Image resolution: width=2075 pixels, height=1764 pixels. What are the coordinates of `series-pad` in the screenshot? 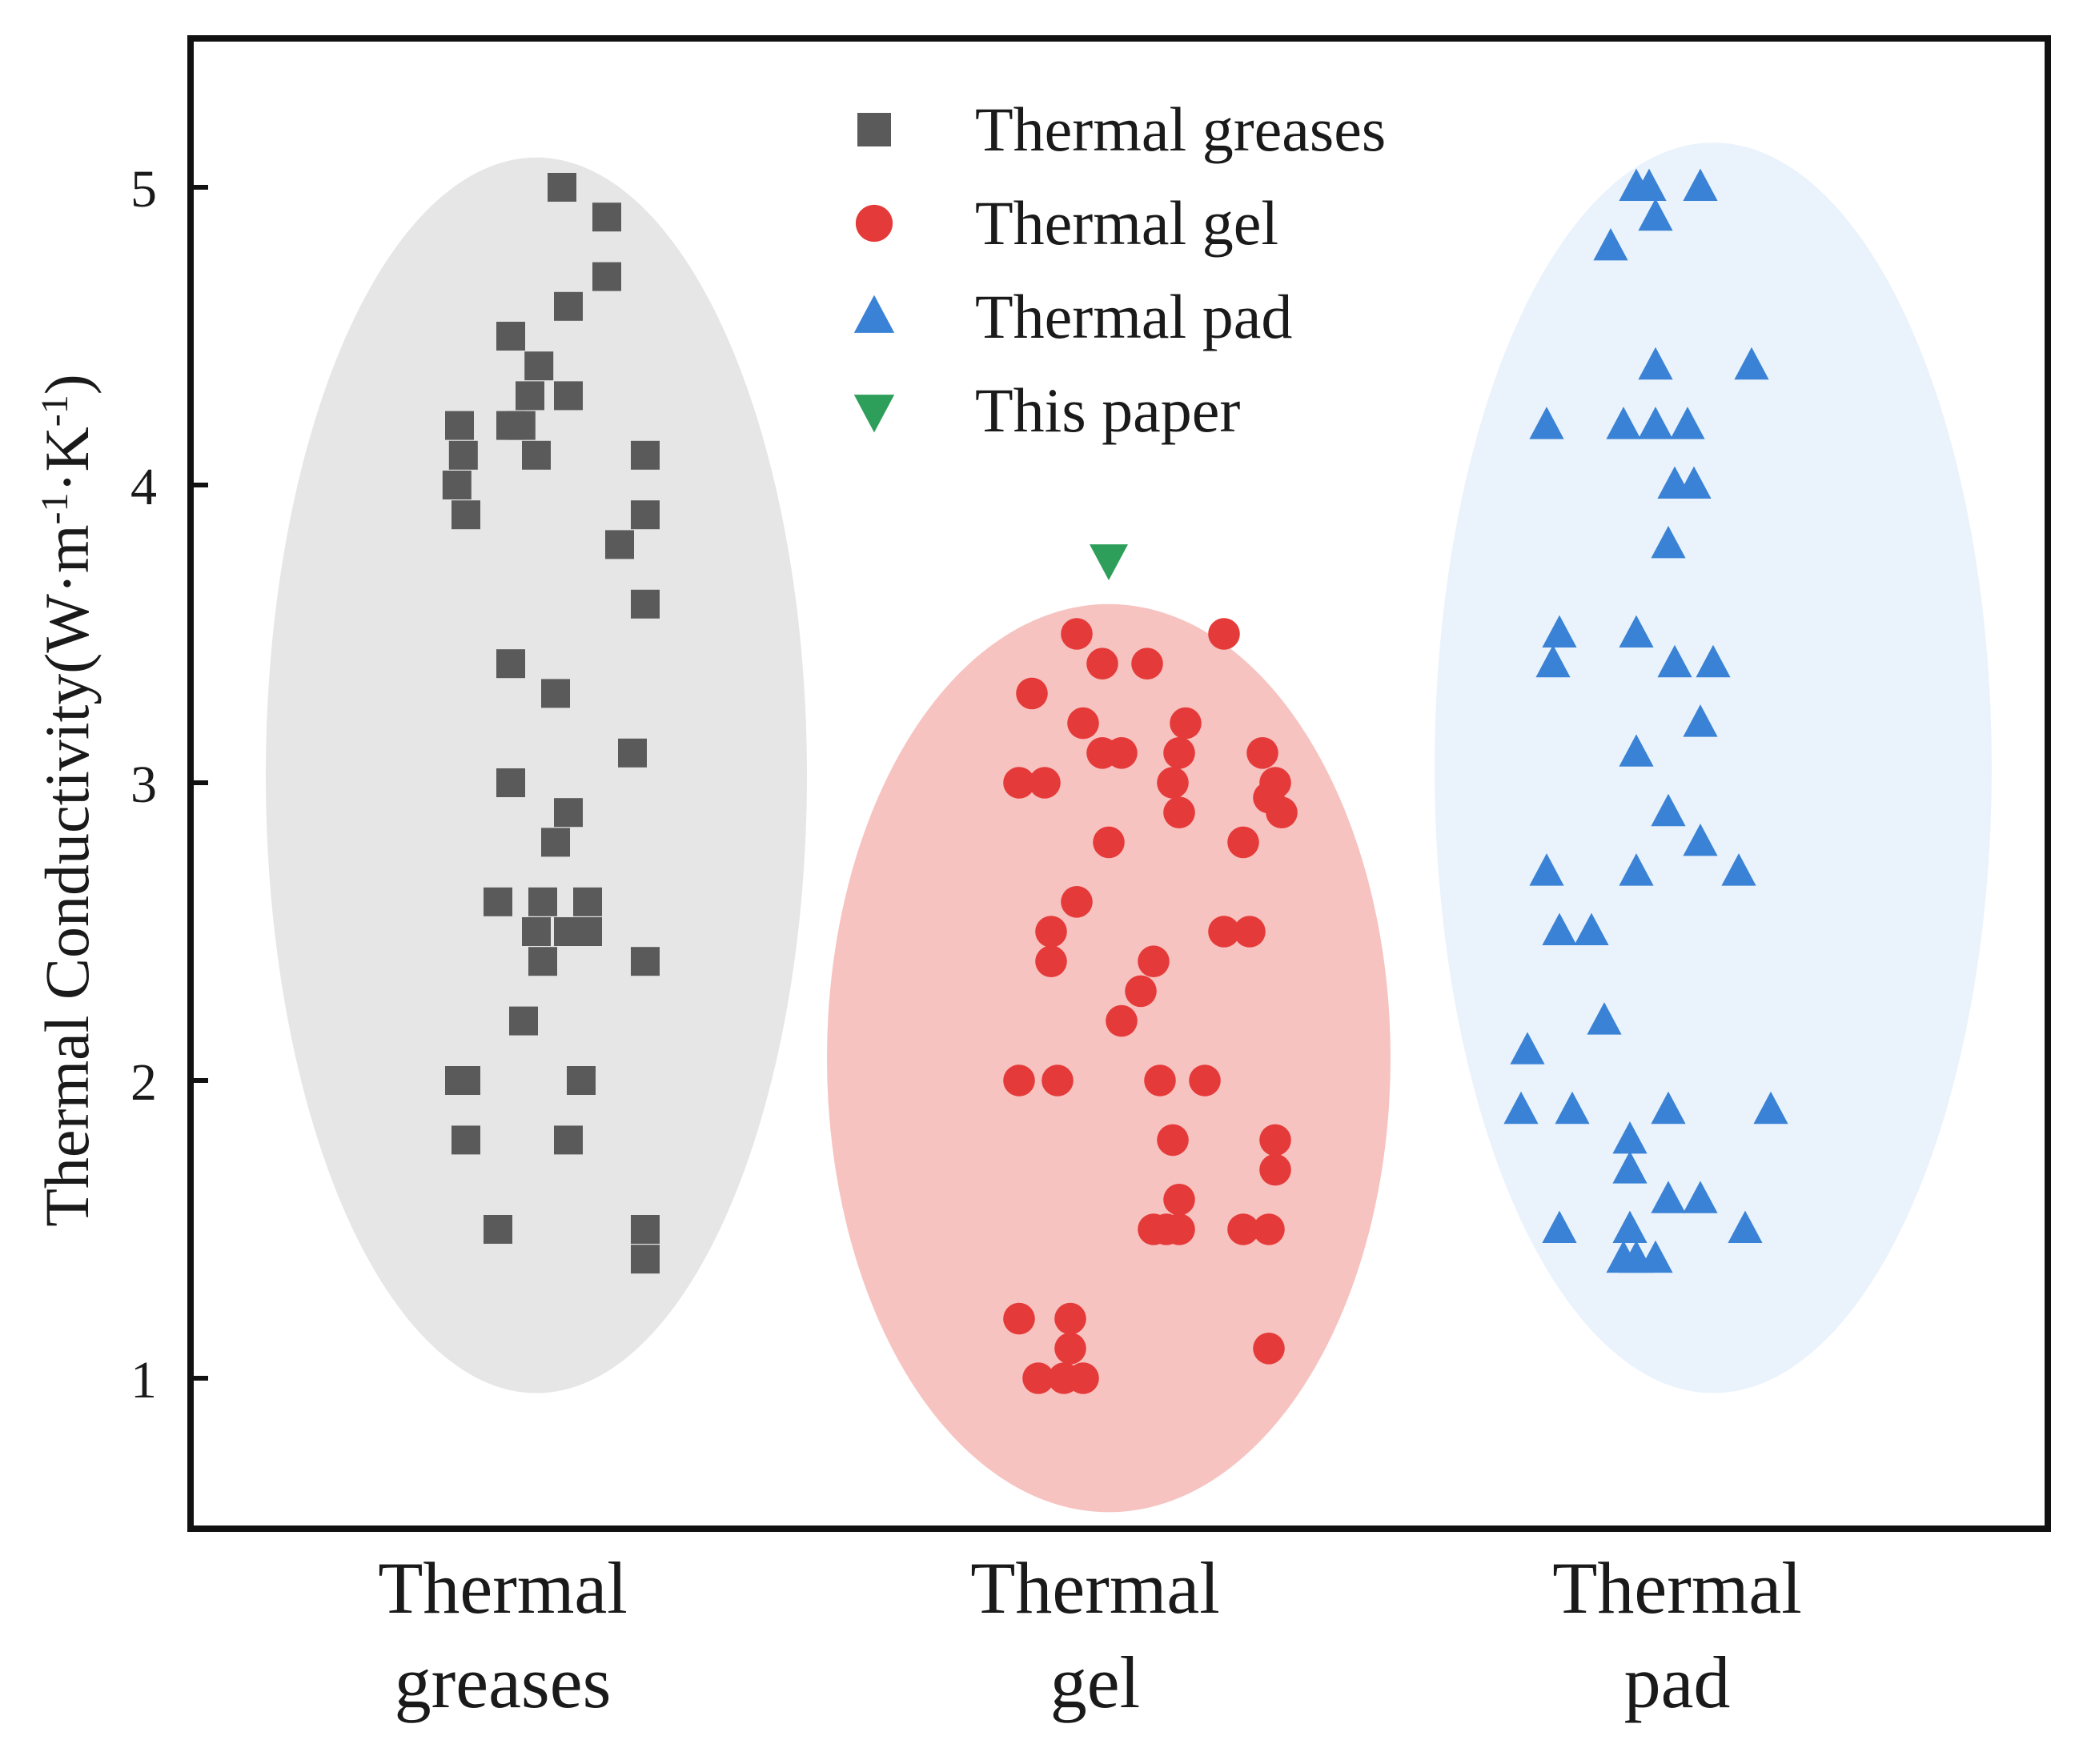 It's located at (1646, 720).